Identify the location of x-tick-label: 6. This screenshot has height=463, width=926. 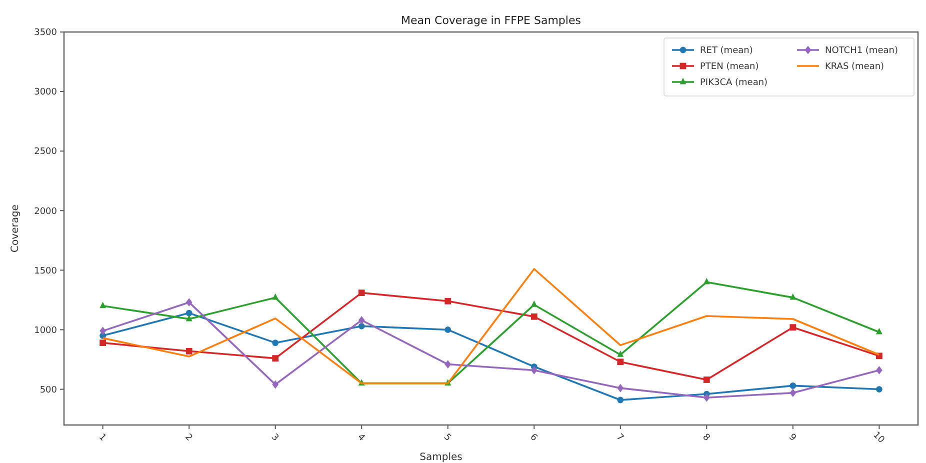
(534, 438).